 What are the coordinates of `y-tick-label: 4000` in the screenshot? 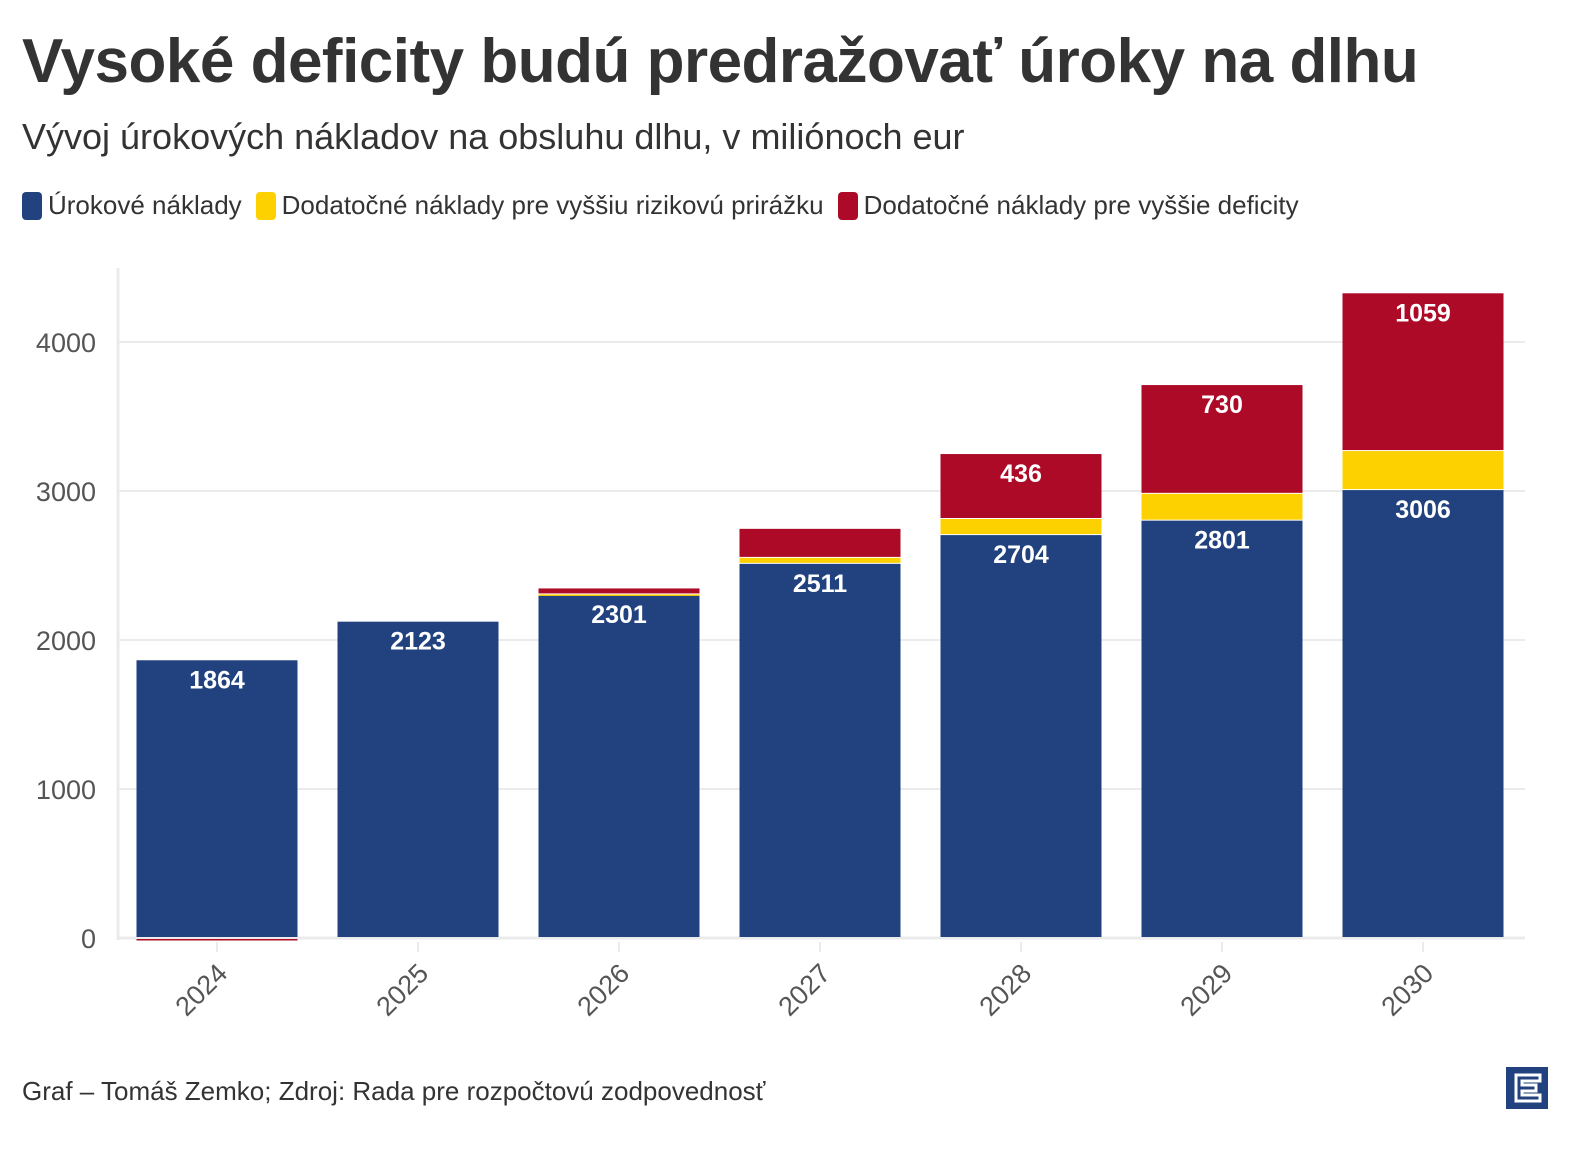 It's located at (66, 343).